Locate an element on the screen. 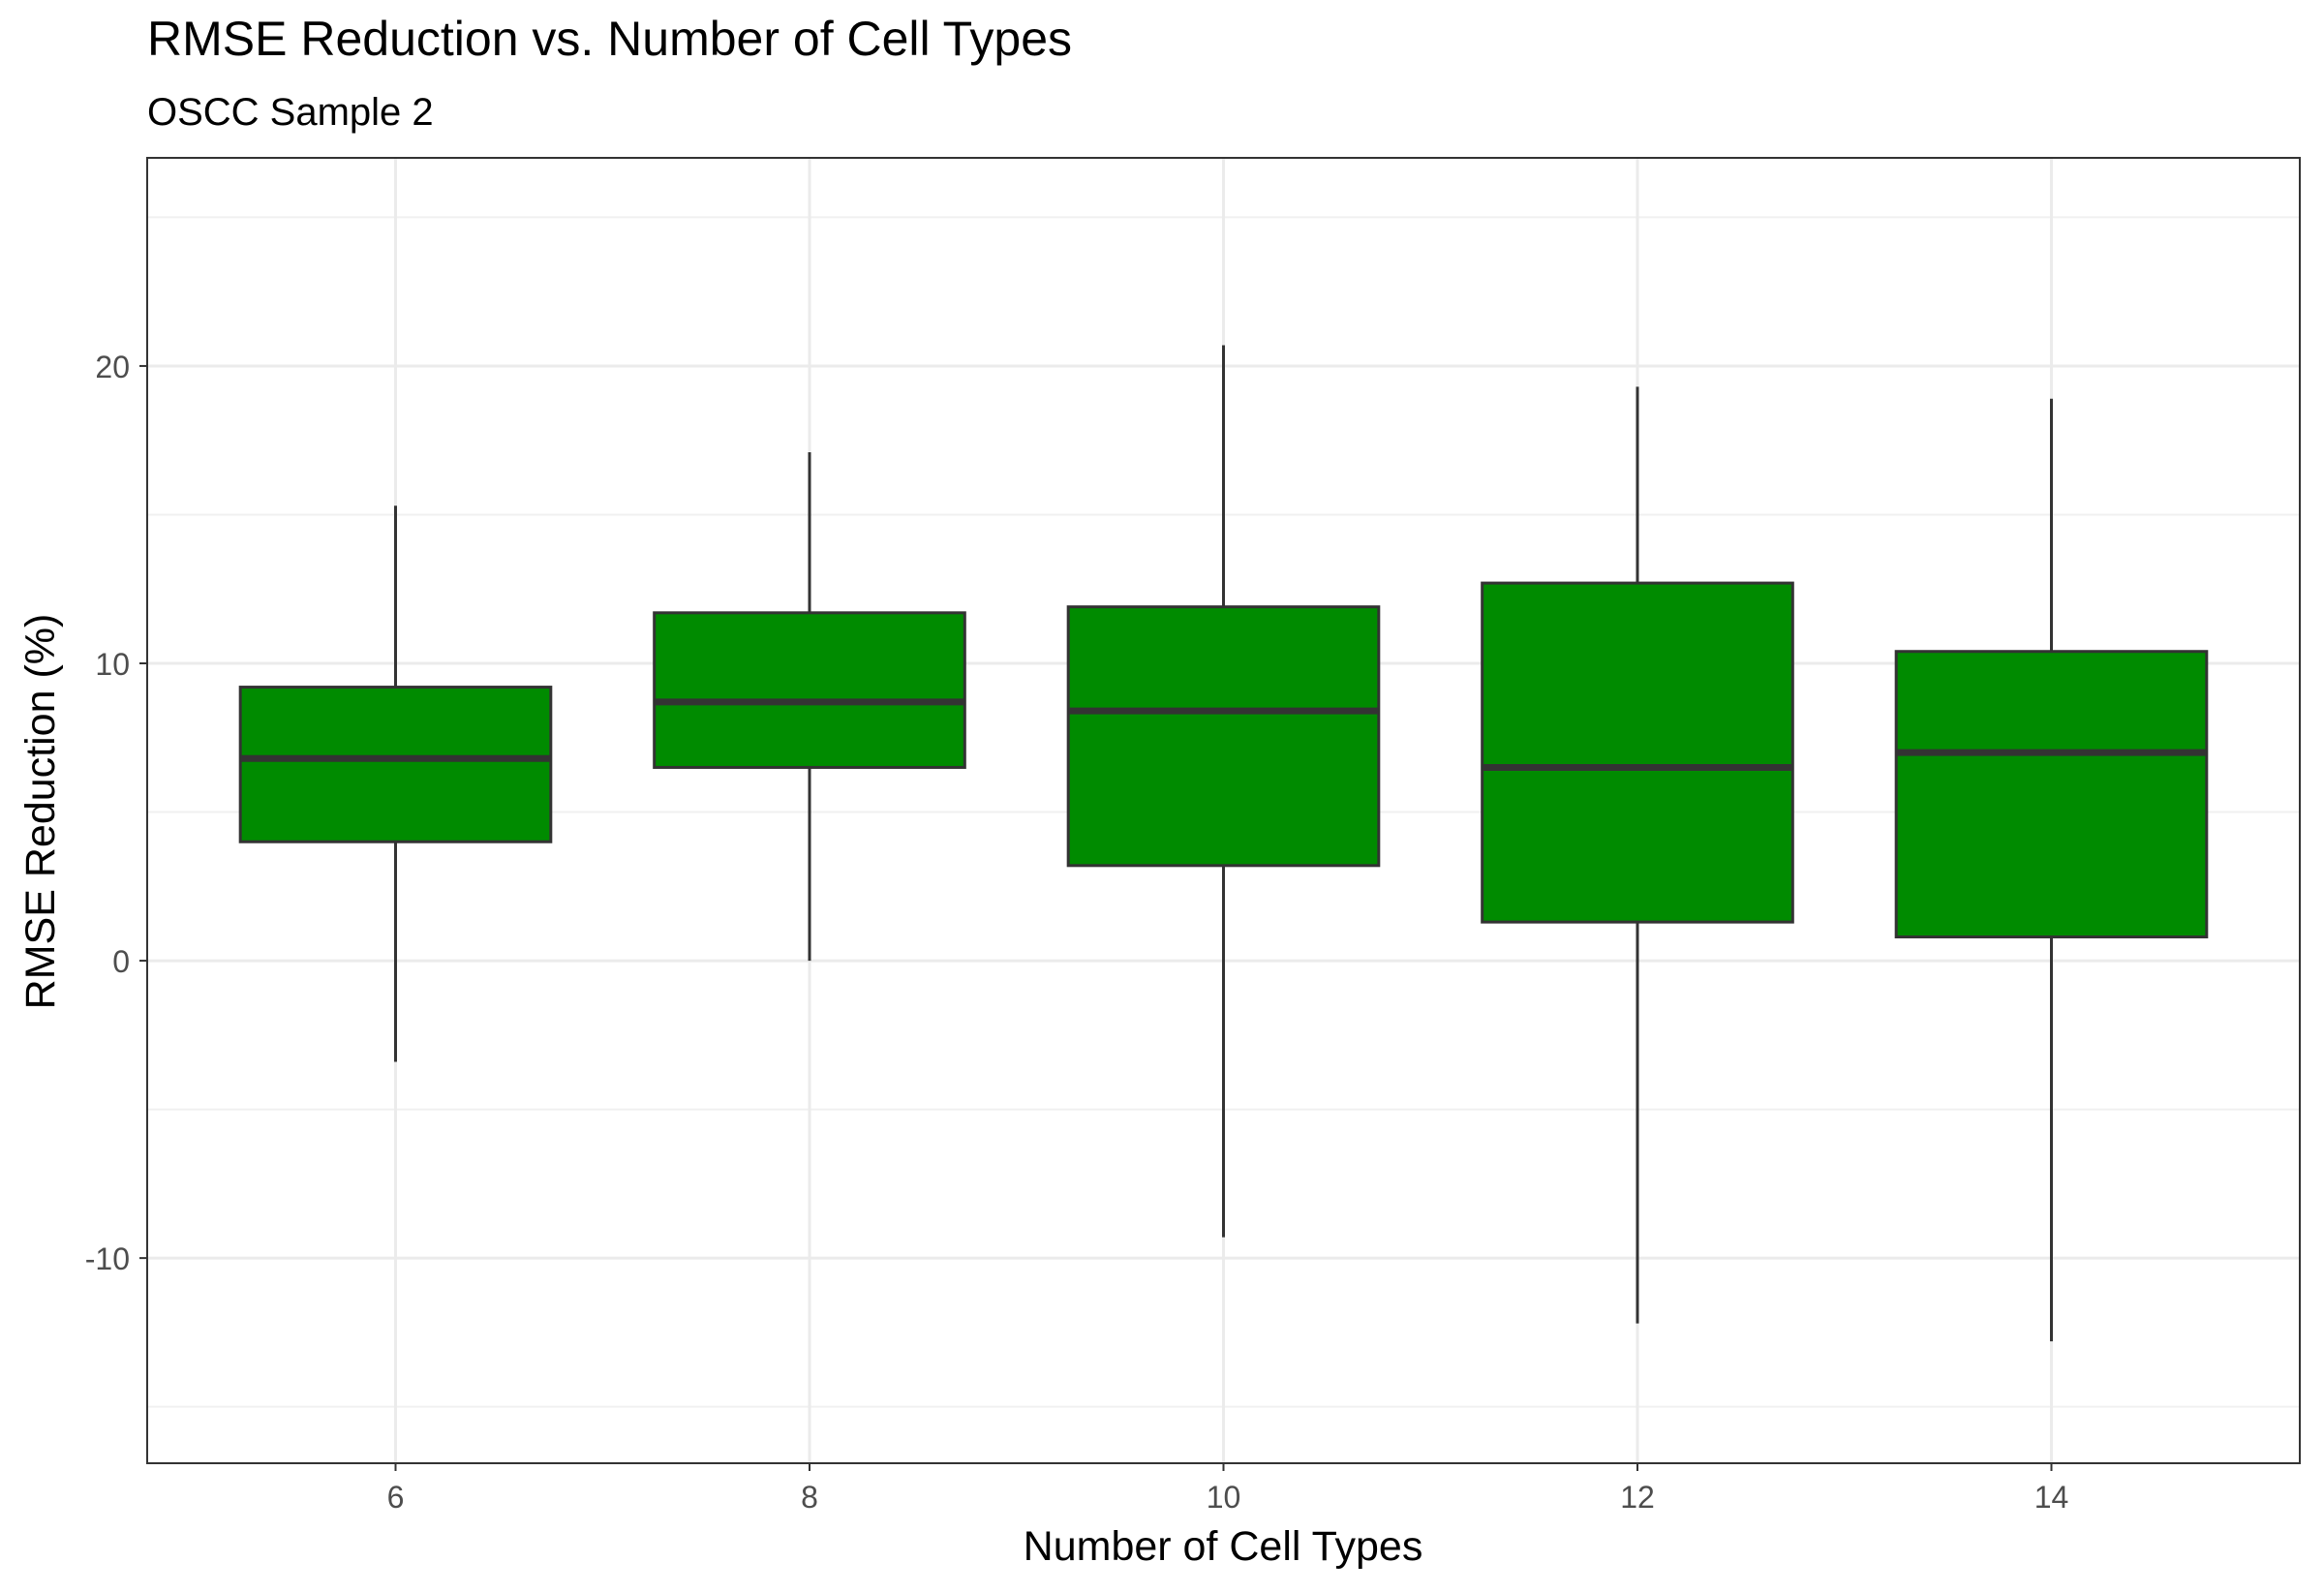 The width and height of the screenshot is (2324, 1593). chart-title: RMSE Reduction vs. Number of Cell Types is located at coordinates (609, 39).